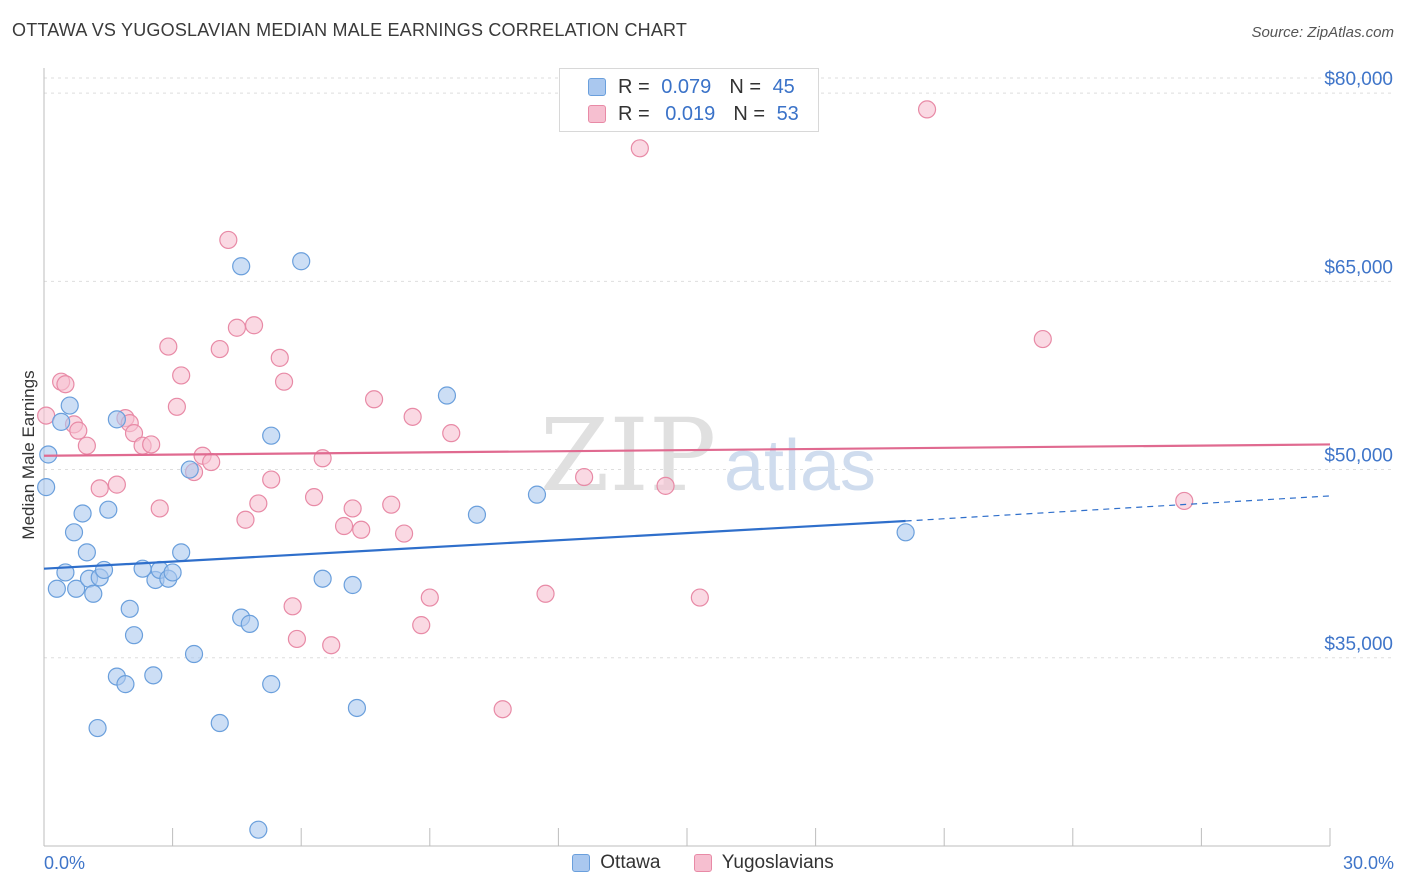 The image size is (1406, 892). What do you see at coordinates (800, 466) in the screenshot?
I see `watermark-atlas: atlas` at bounding box center [800, 466].